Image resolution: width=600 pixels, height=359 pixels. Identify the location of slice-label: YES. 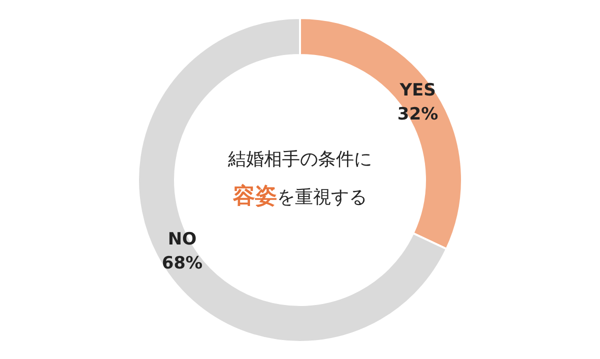
(417, 90).